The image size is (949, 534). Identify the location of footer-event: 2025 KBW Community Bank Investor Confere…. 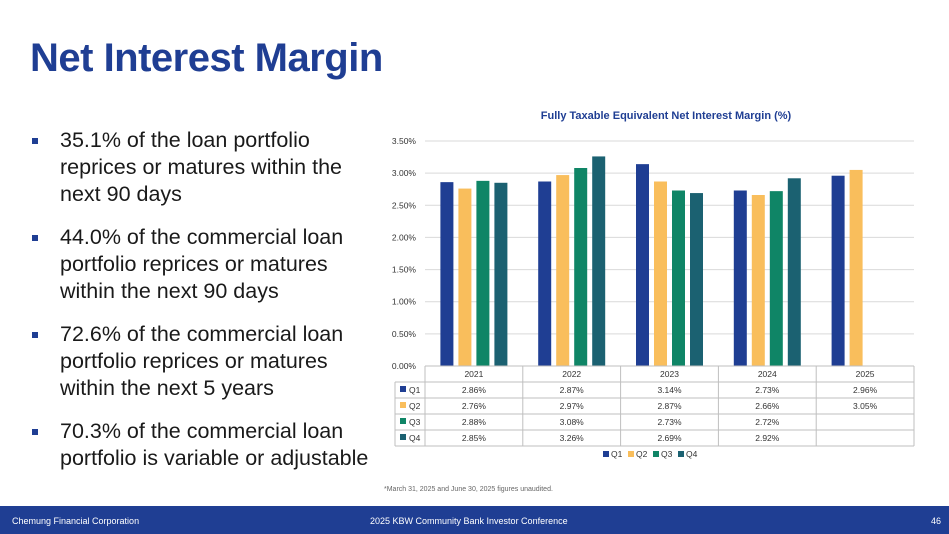
(469, 521).